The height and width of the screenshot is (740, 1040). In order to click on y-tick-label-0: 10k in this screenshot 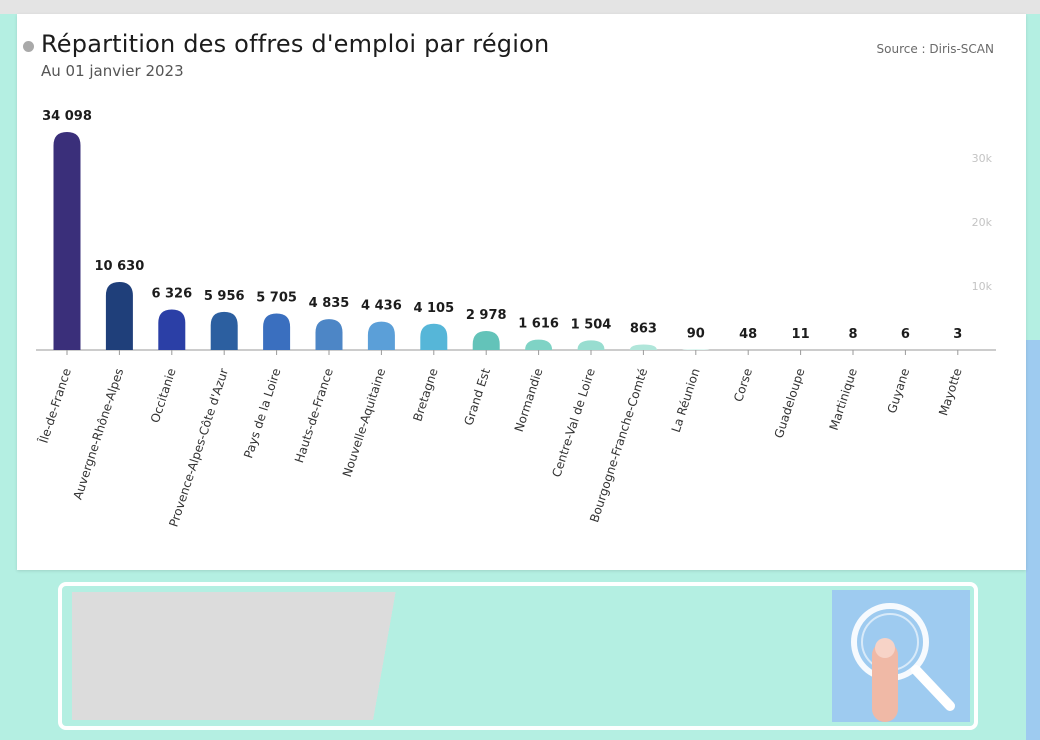, I will do `click(982, 286)`.